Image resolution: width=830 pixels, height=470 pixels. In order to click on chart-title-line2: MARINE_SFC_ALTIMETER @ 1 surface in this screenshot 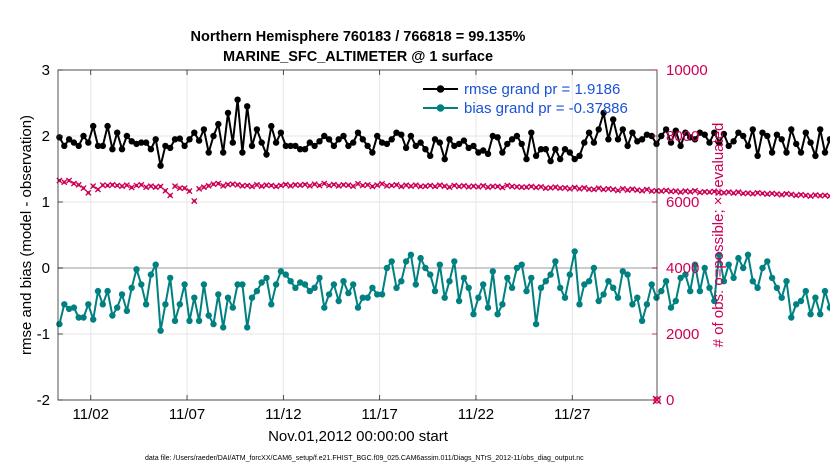, I will do `click(358, 57)`.